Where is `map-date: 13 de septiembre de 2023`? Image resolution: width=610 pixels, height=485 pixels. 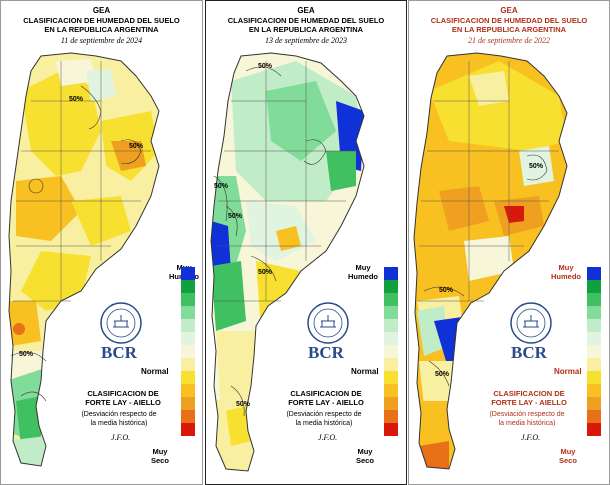
map-date: 13 de septiembre de 2023 is located at coordinates (306, 40).